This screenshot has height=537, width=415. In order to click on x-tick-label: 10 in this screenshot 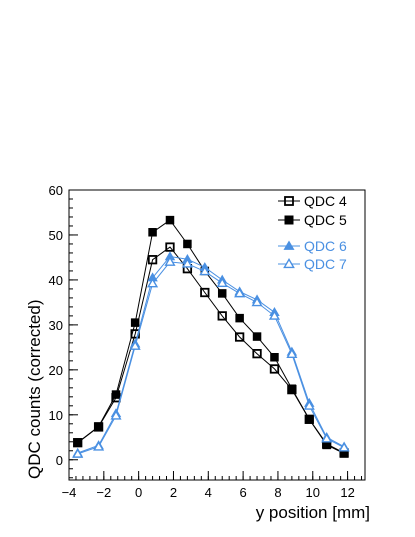, I will do `click(313, 492)`.